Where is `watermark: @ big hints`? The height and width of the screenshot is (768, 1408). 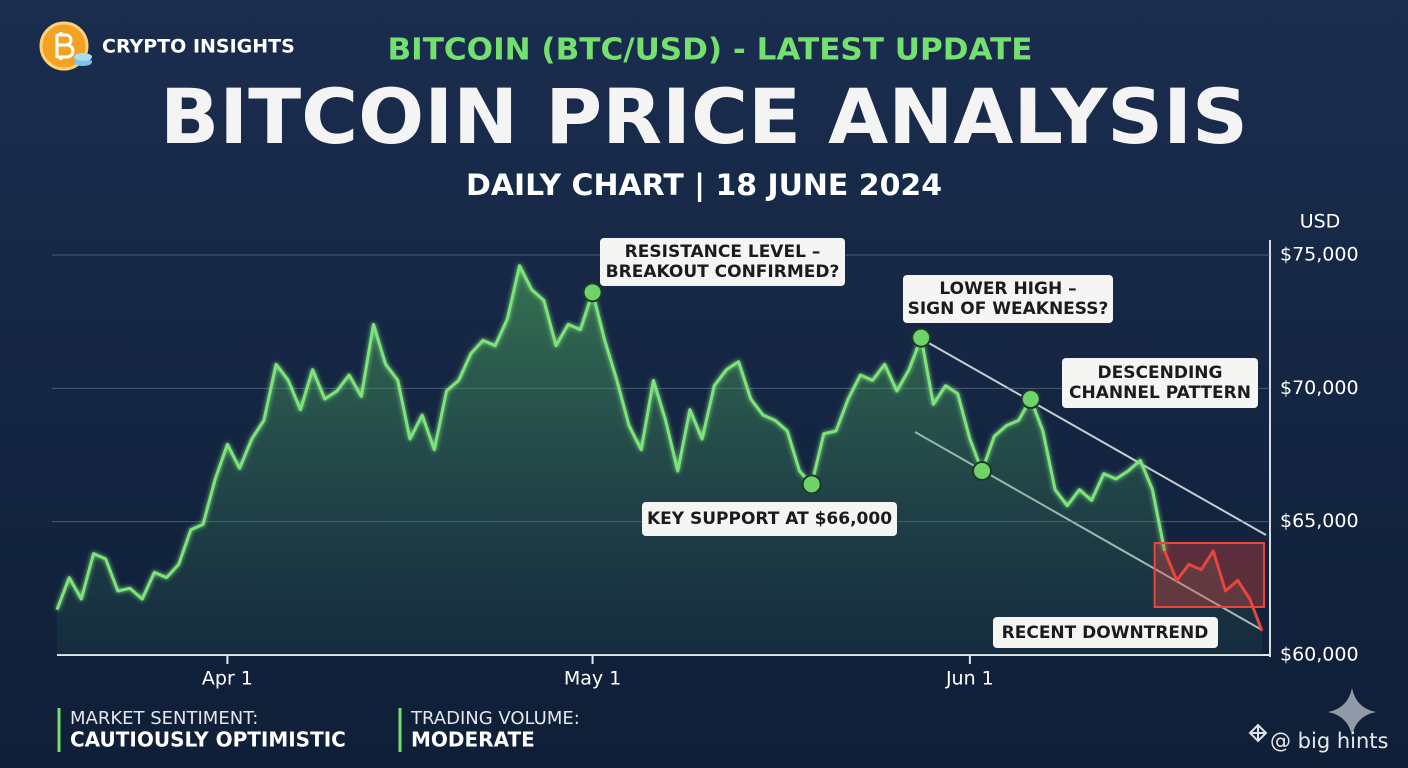
watermark: @ big hints is located at coordinates (1329, 741).